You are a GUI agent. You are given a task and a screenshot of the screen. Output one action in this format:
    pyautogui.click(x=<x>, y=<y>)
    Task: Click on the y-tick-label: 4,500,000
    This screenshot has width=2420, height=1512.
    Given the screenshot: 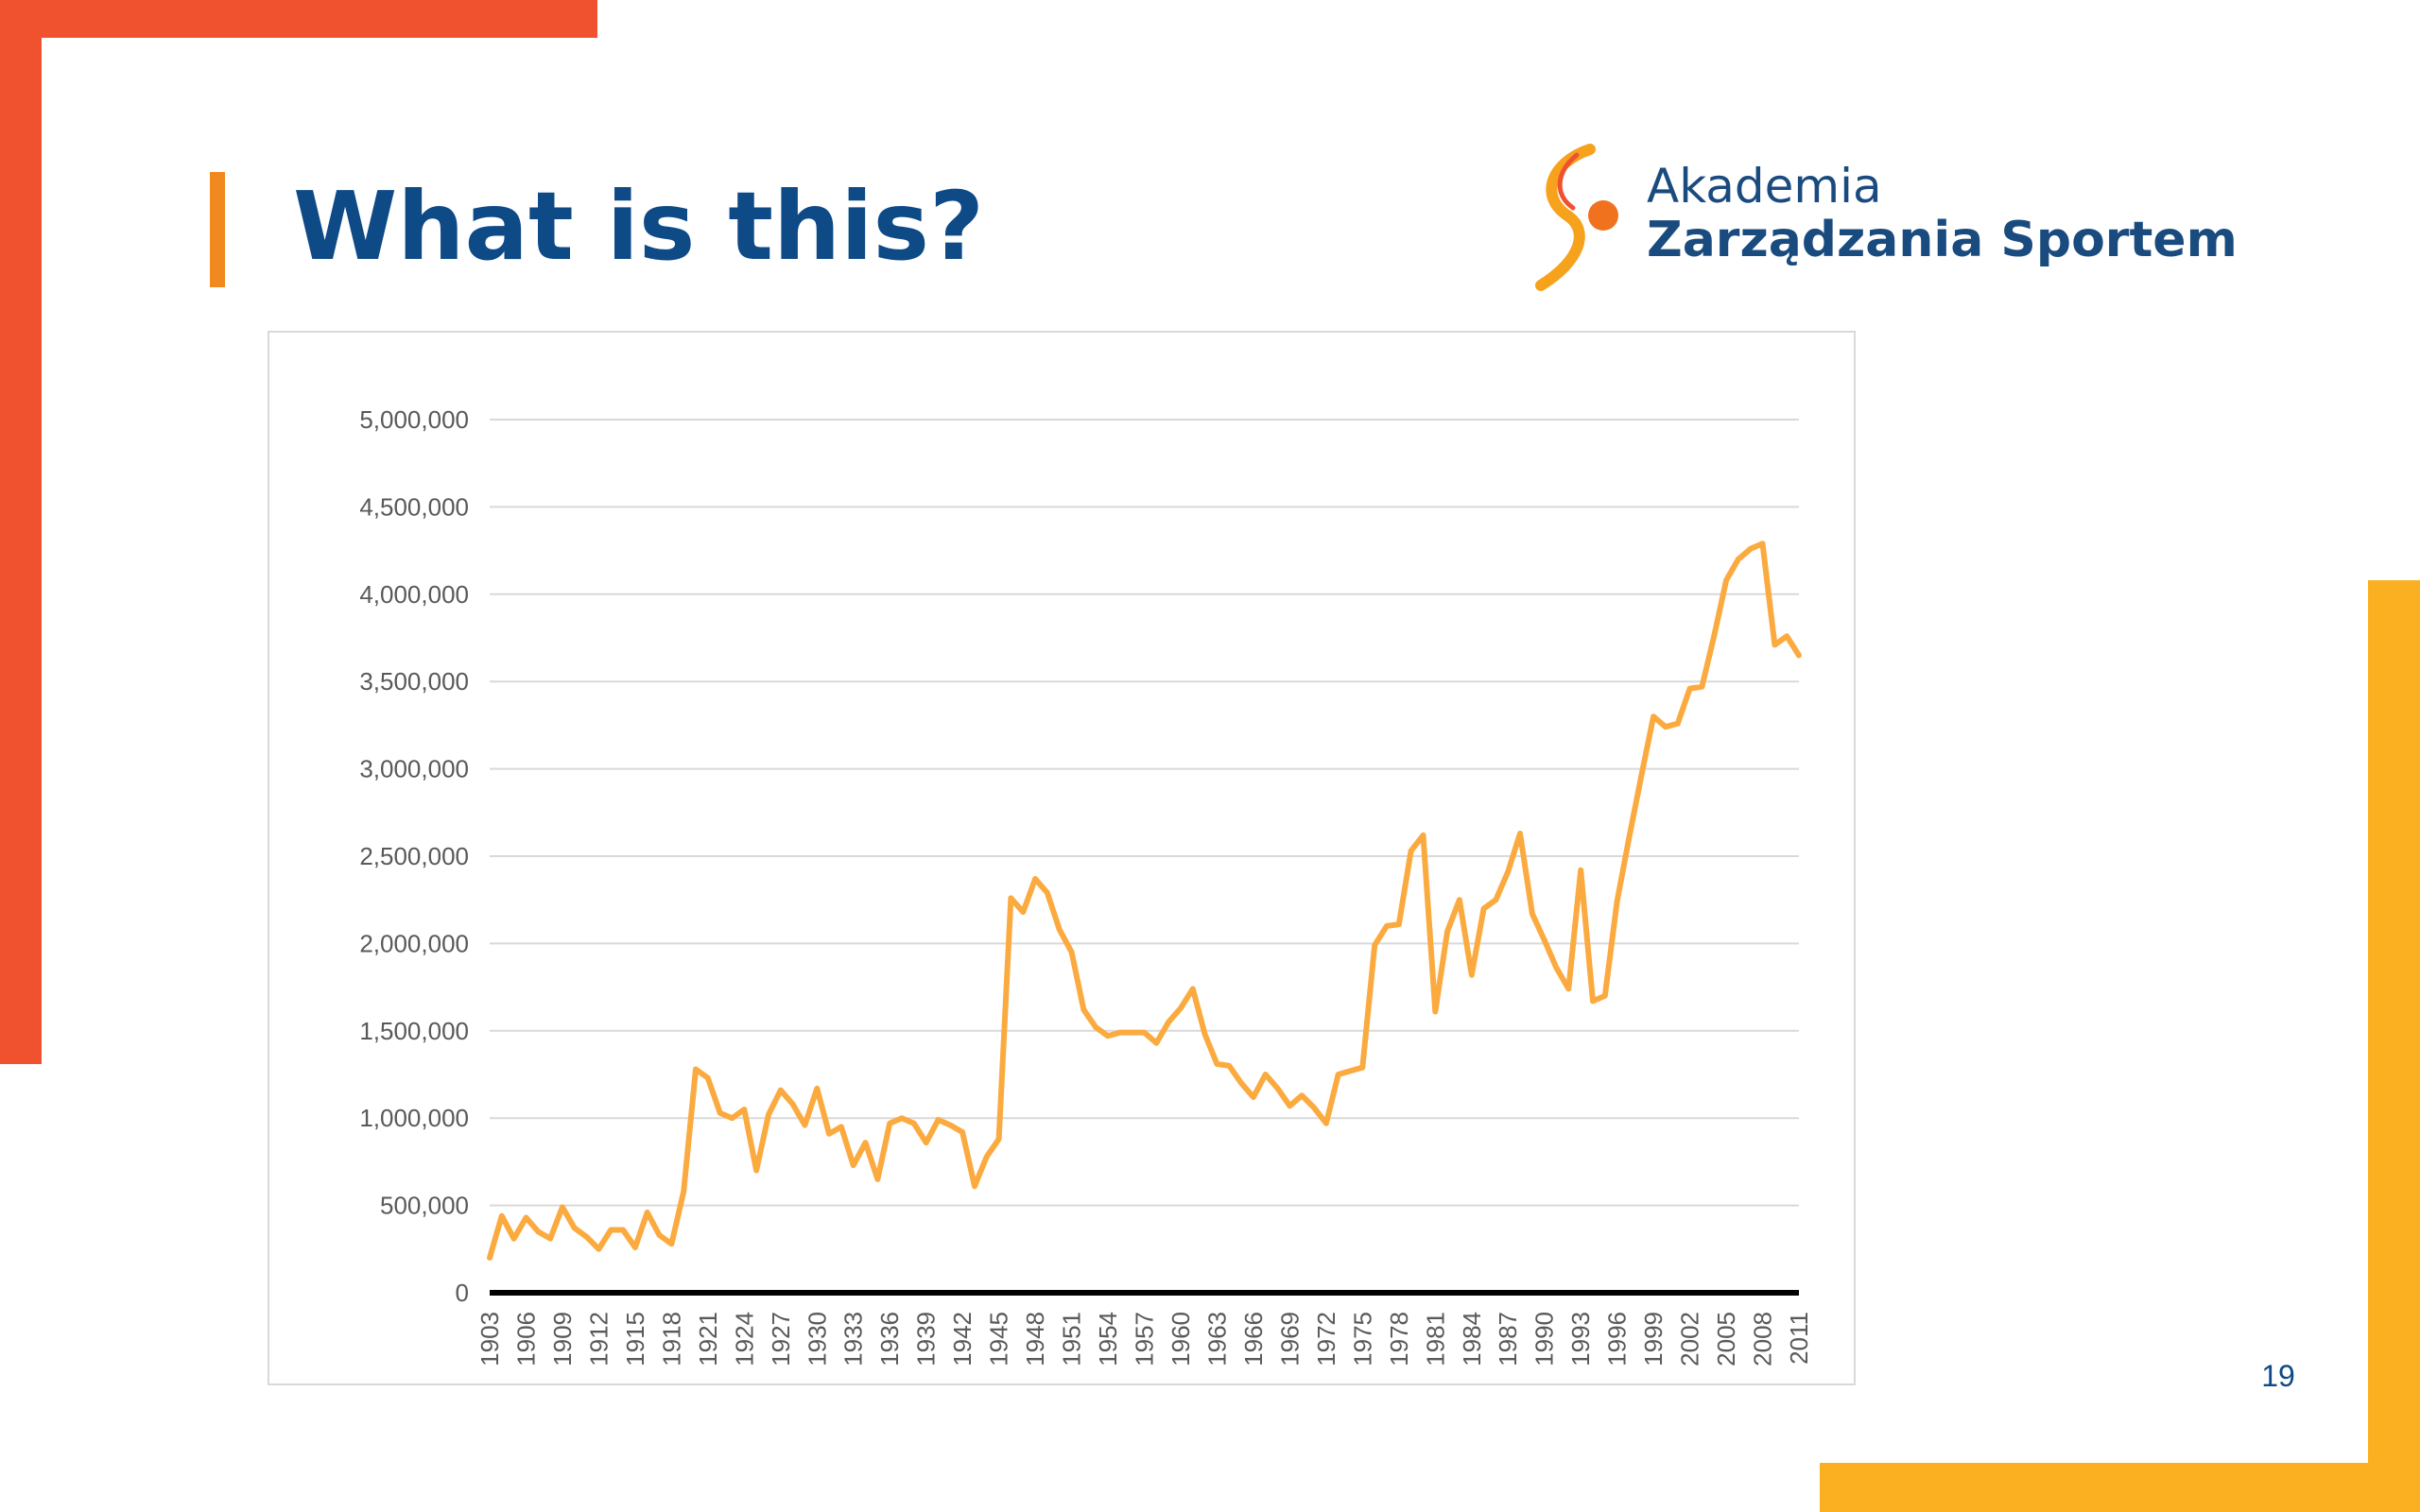 What is the action you would take?
    pyautogui.click(x=414, y=506)
    